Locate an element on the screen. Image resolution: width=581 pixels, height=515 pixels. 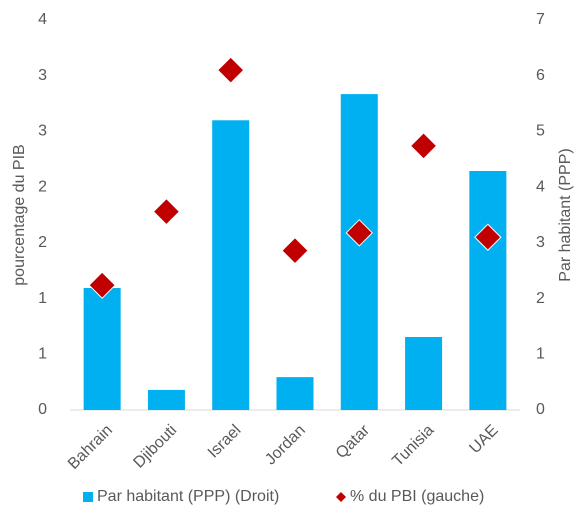
y2-tick-label: 7 is located at coordinates (540, 19).